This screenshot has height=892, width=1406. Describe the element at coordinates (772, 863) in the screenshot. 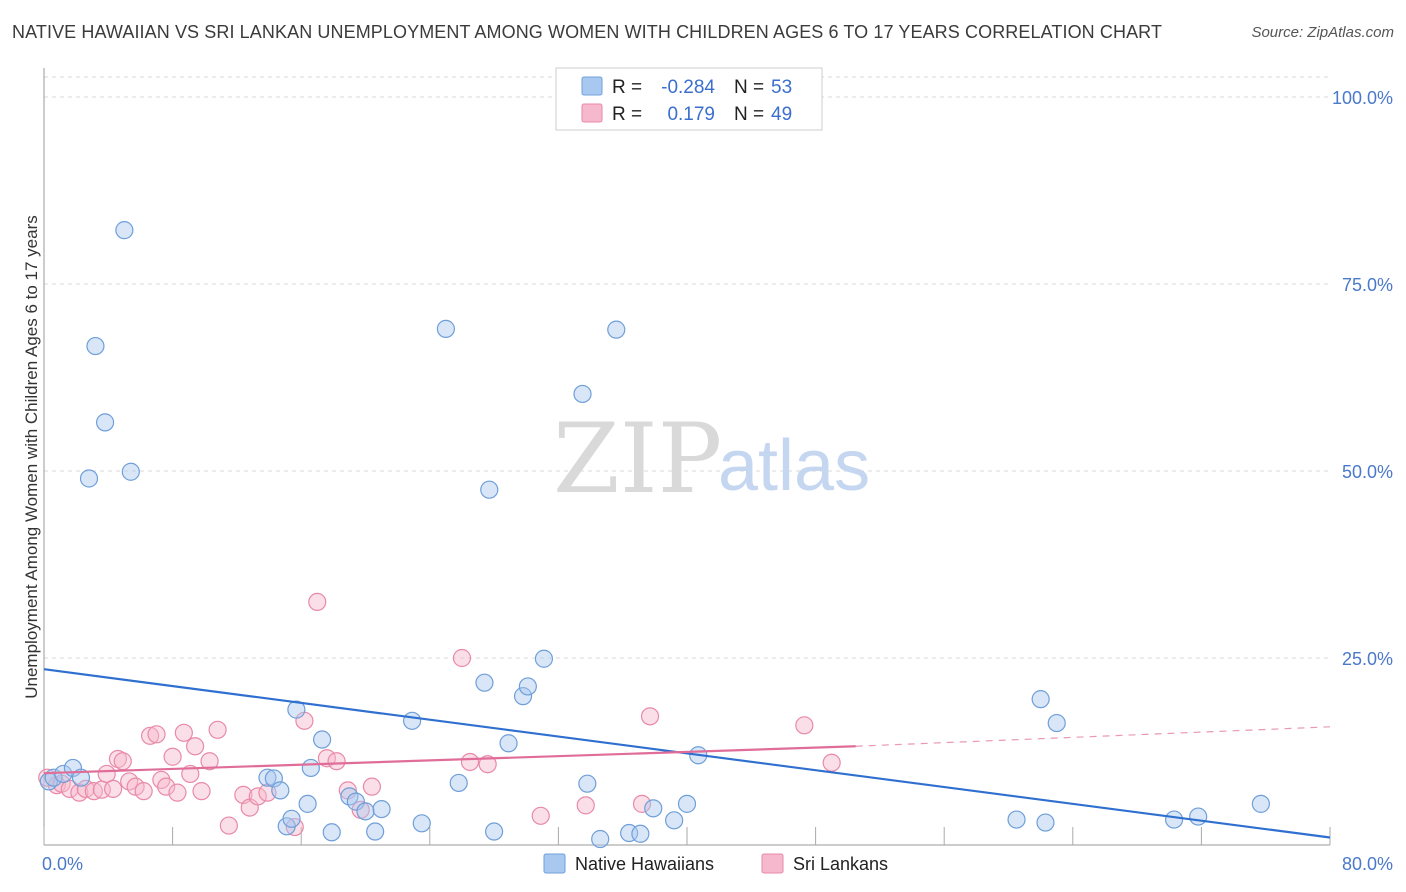

I see `bottom-legend-swatch-pink` at that location.